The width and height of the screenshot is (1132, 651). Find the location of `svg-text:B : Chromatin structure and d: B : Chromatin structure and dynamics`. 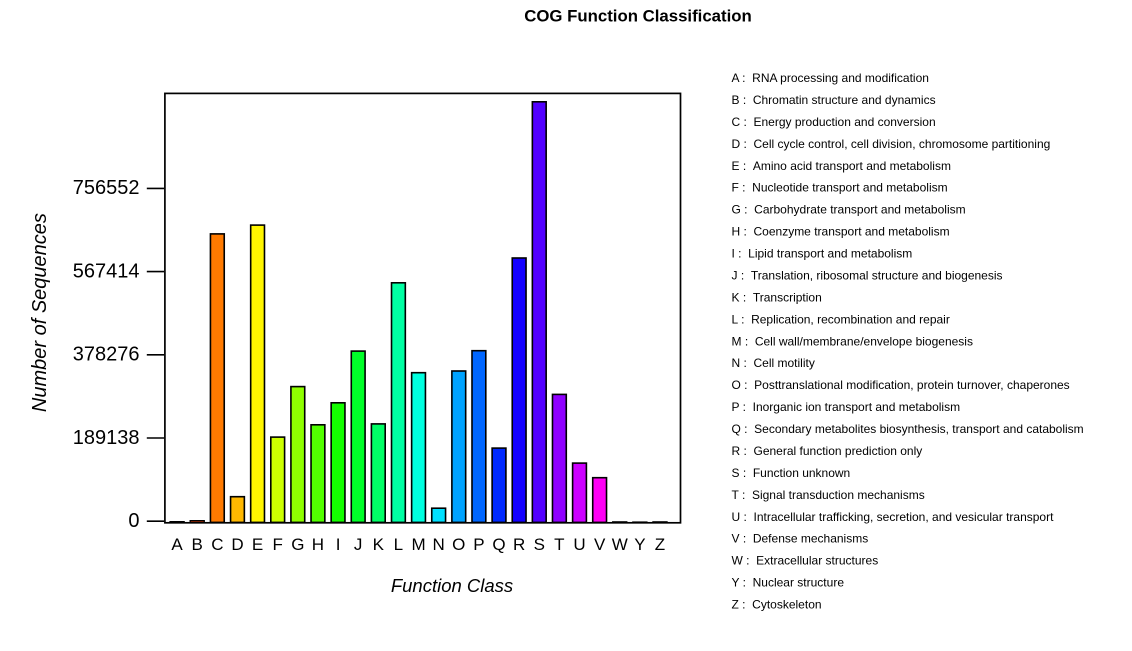

svg-text:B : Chromatin structure and d: B : Chromatin structure and dynamics is located at coordinates (834, 100).